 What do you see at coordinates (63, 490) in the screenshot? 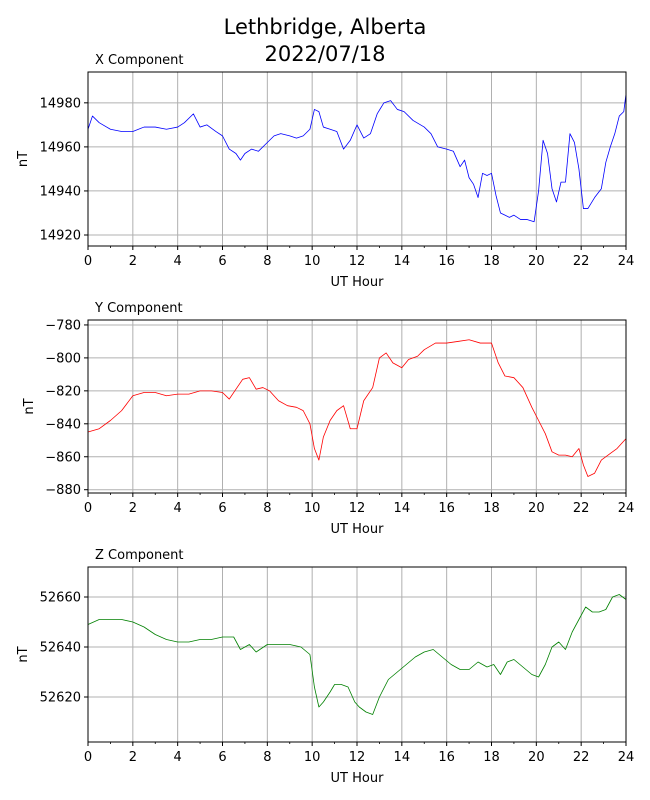
I see `tick-label-y: −880` at bounding box center [63, 490].